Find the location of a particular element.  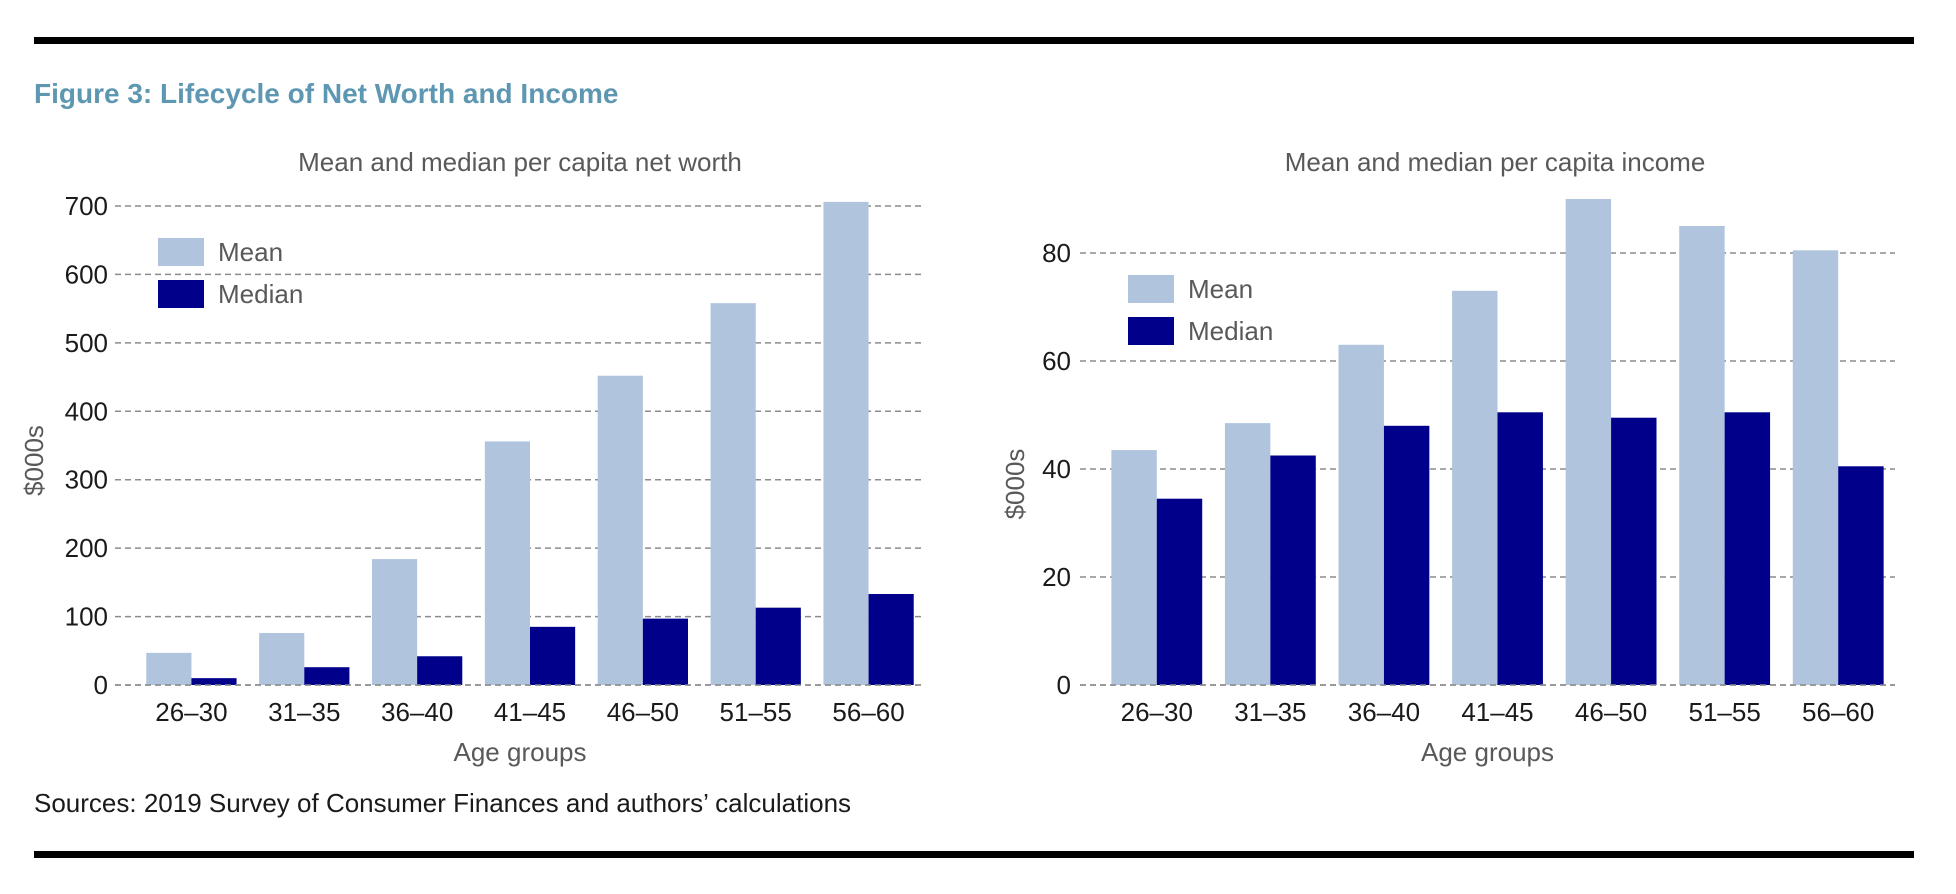

y-tick-label: 200 is located at coordinates (86, 548).